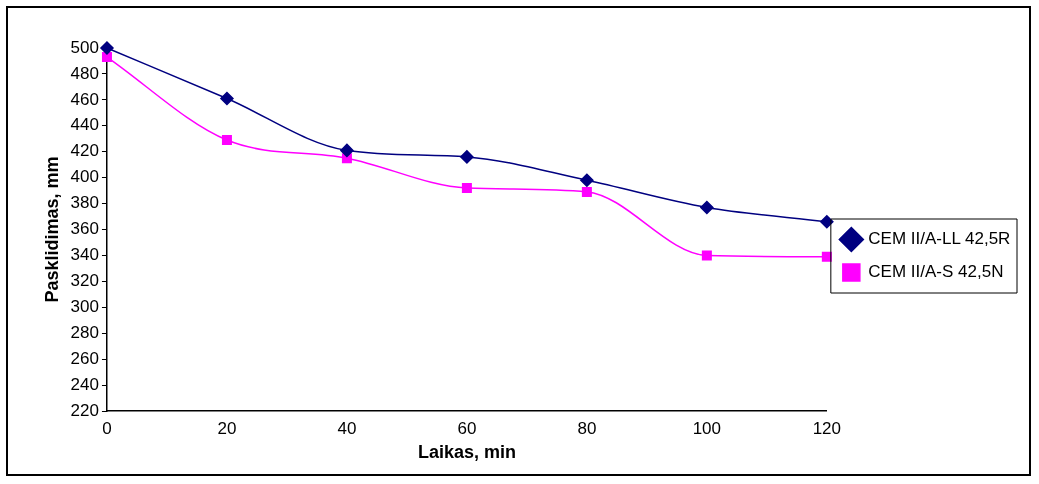 This screenshot has height=484, width=1039. I want to click on x-tick-label: 100, so click(707, 428).